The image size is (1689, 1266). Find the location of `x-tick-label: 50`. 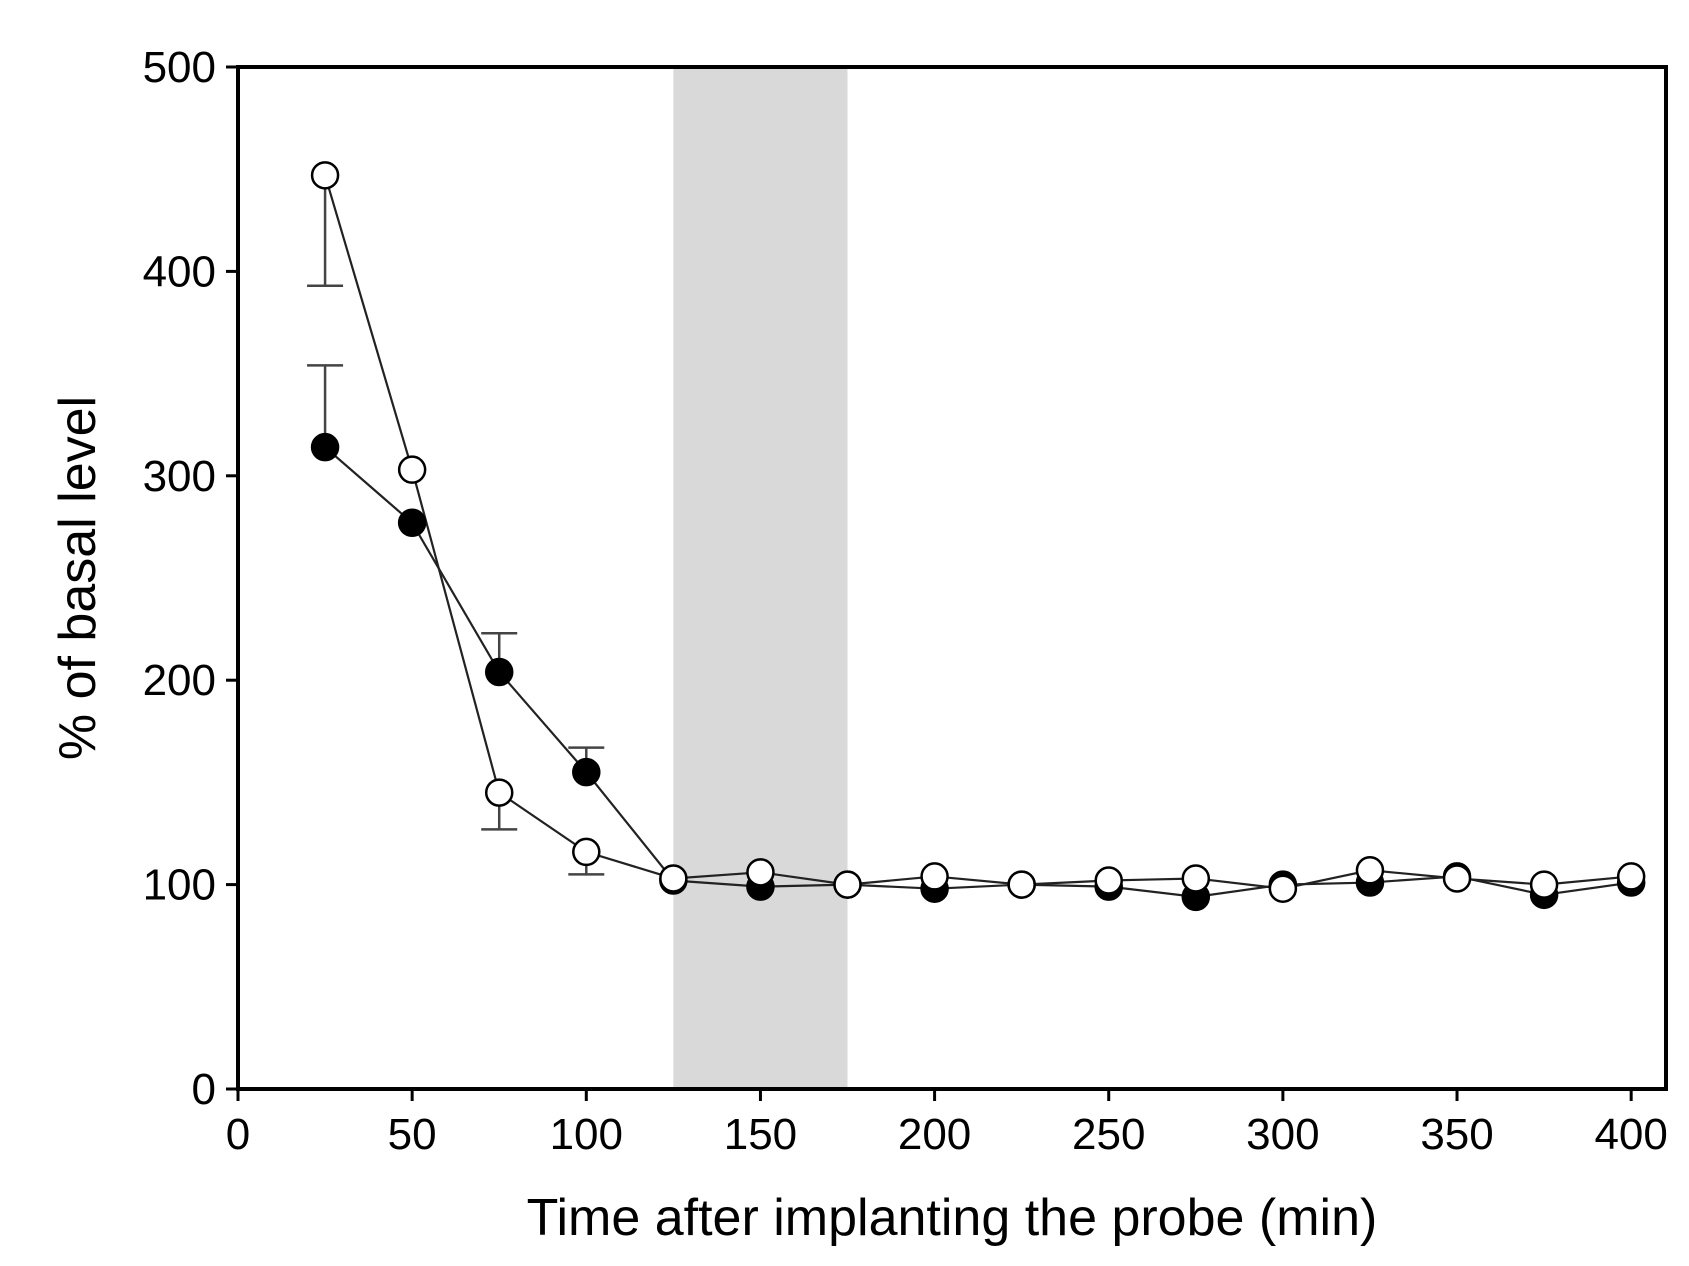

x-tick-label: 50 is located at coordinates (412, 1134).